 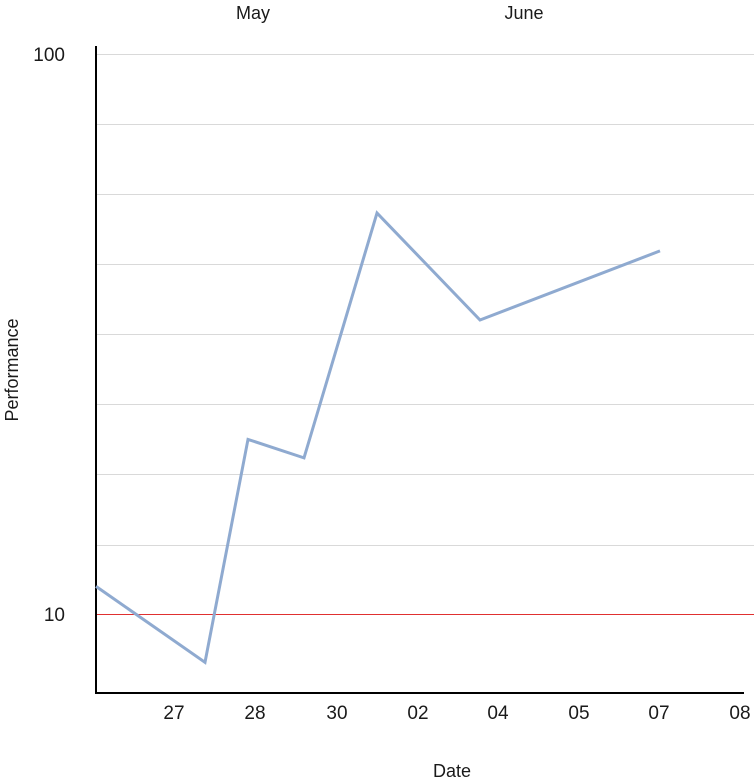 I want to click on y-axis-title: Performance, so click(x=12, y=369).